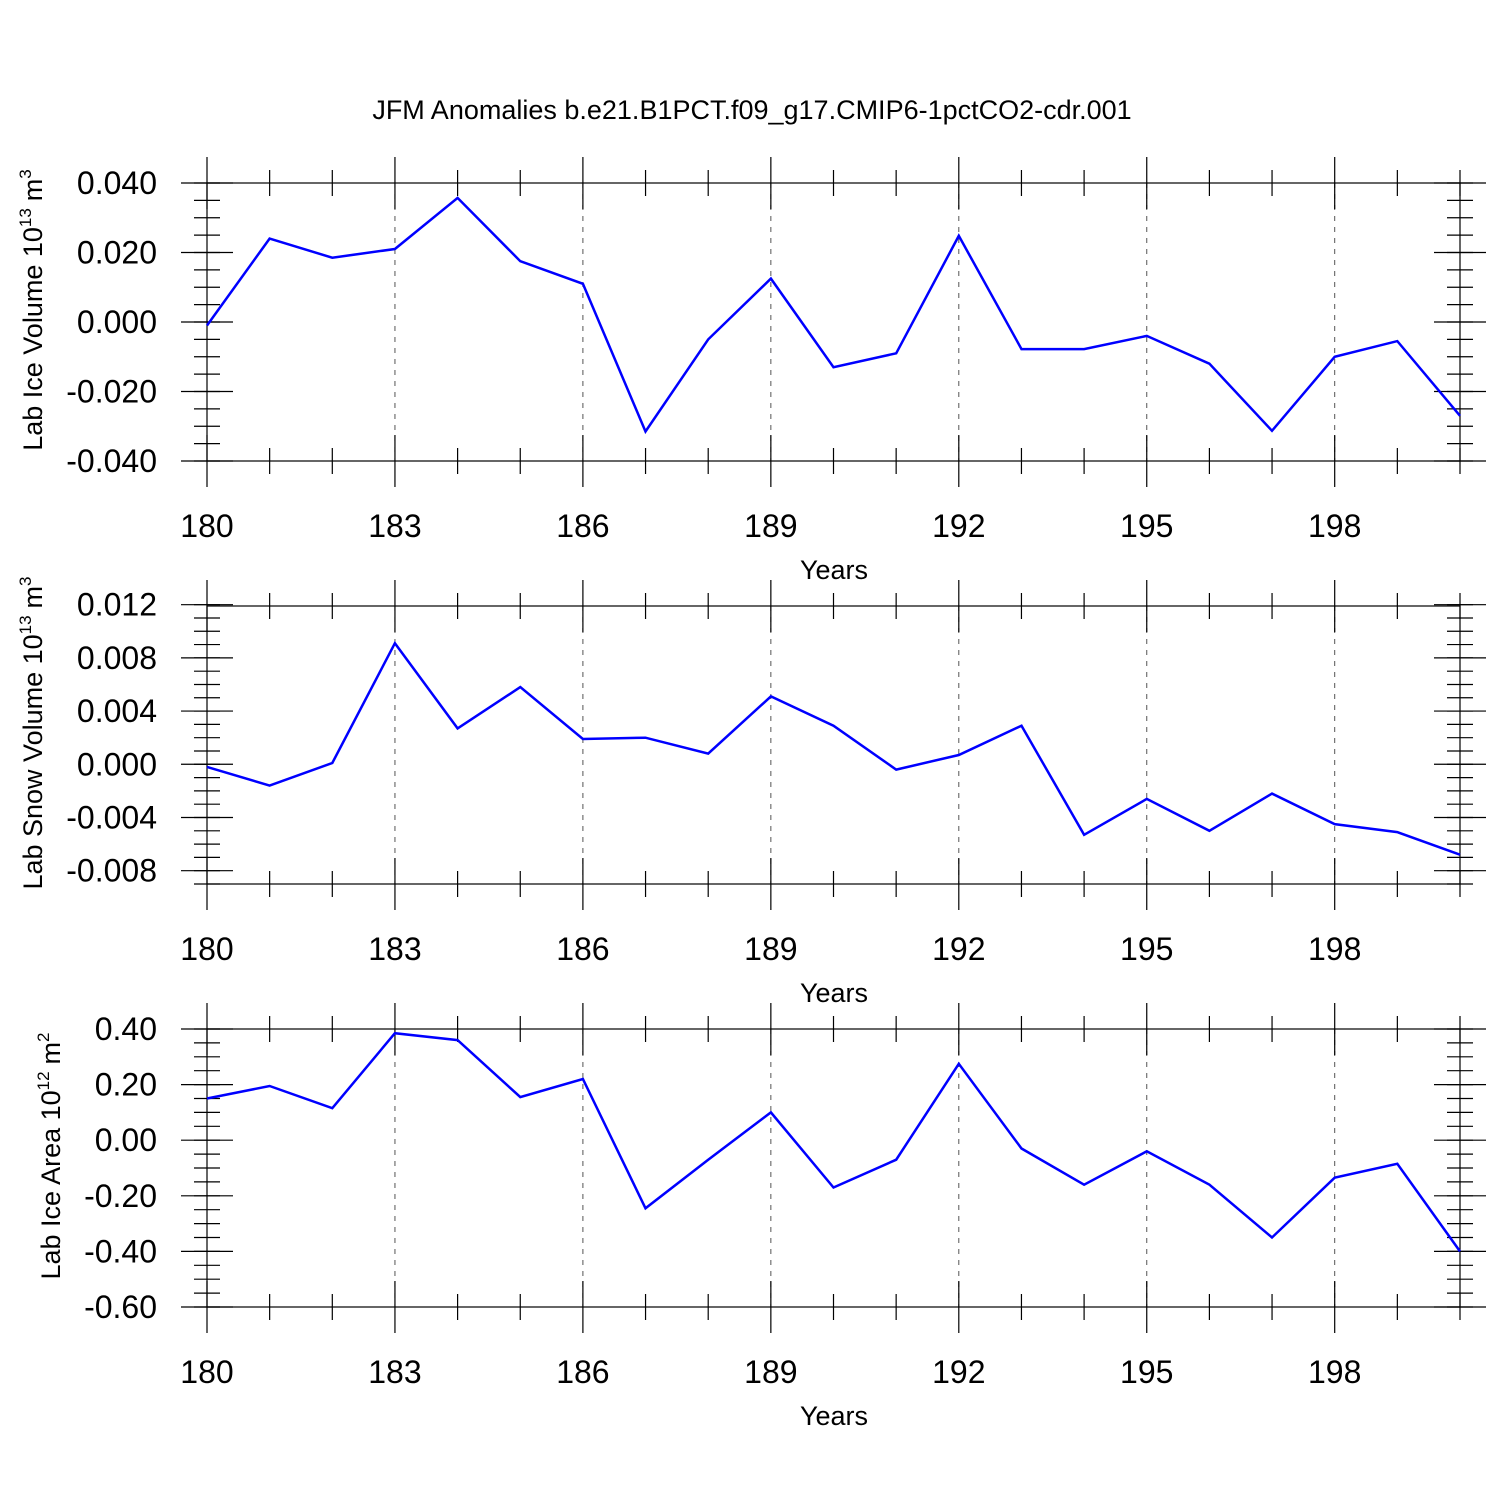  I want to click on ice-area-series-line, so click(834, 1142).